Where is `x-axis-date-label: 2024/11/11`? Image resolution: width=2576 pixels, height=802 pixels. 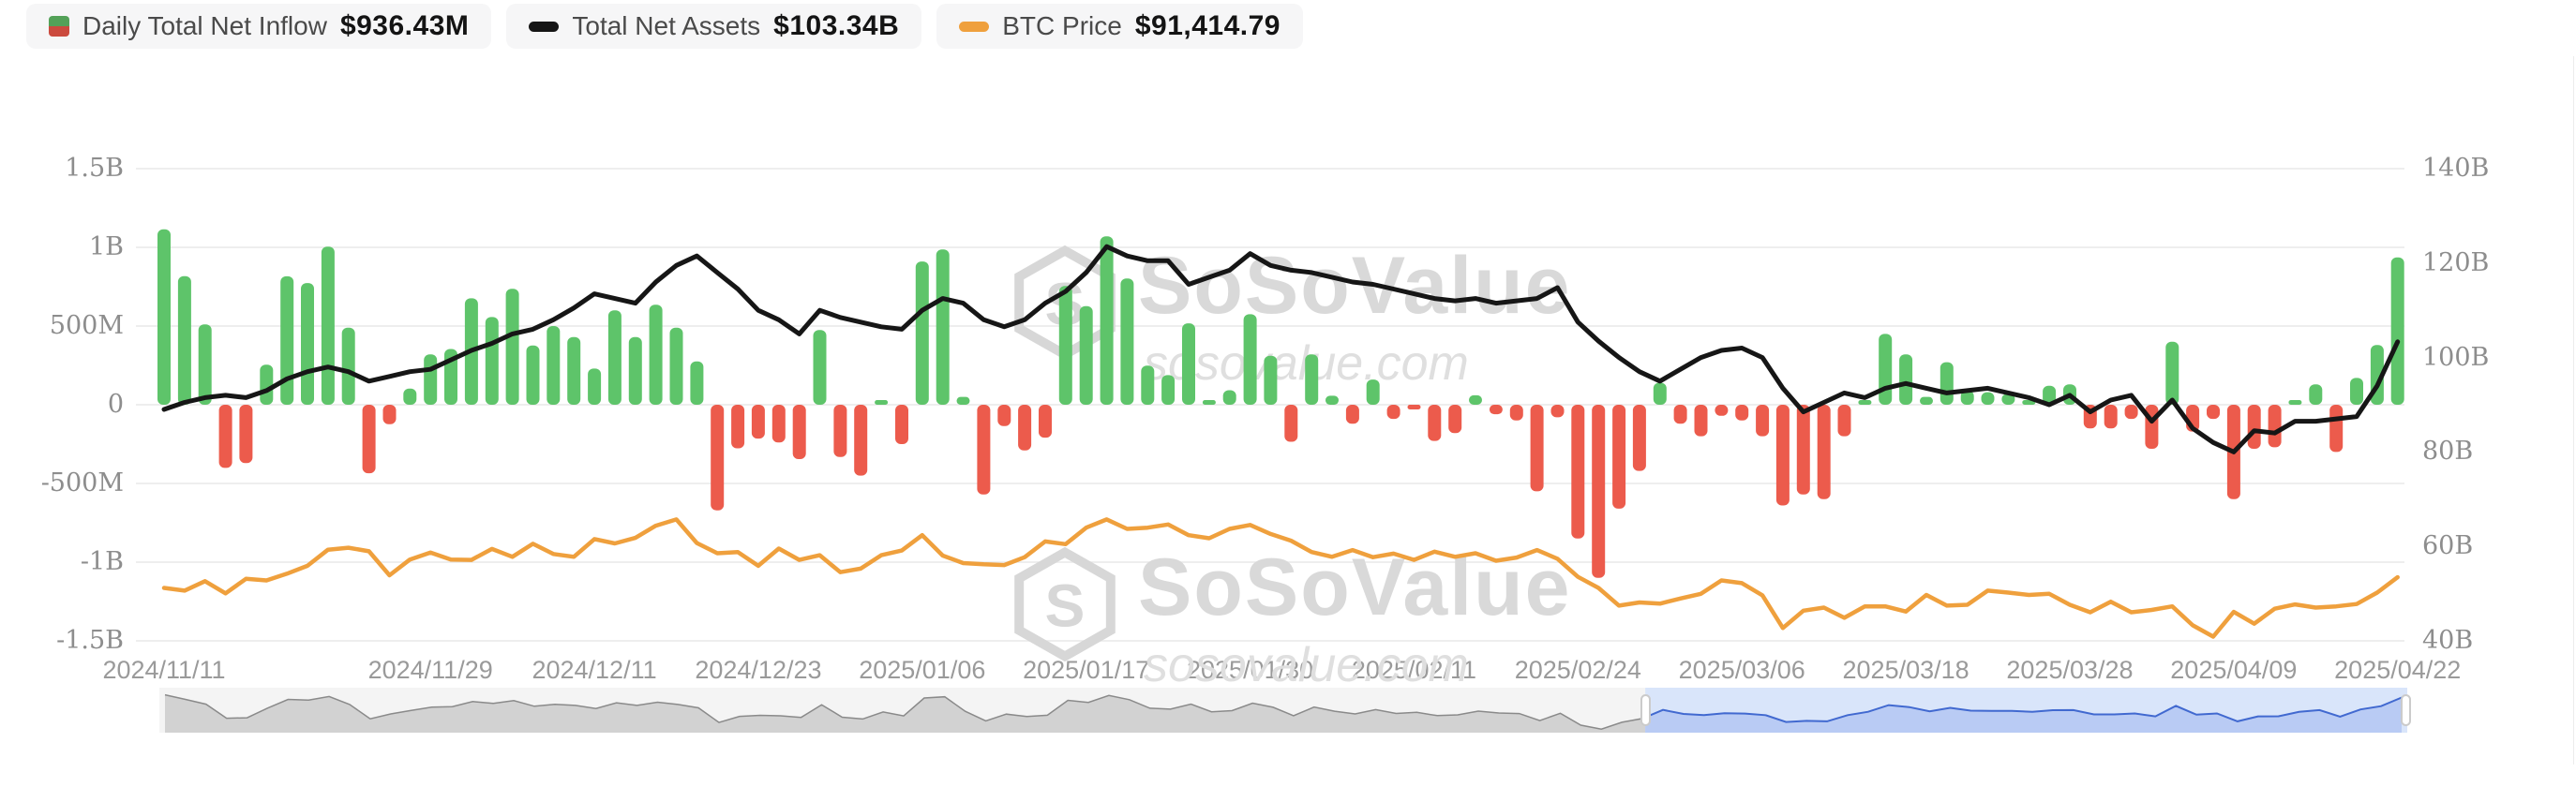
x-axis-date-label: 2024/11/11 is located at coordinates (164, 670).